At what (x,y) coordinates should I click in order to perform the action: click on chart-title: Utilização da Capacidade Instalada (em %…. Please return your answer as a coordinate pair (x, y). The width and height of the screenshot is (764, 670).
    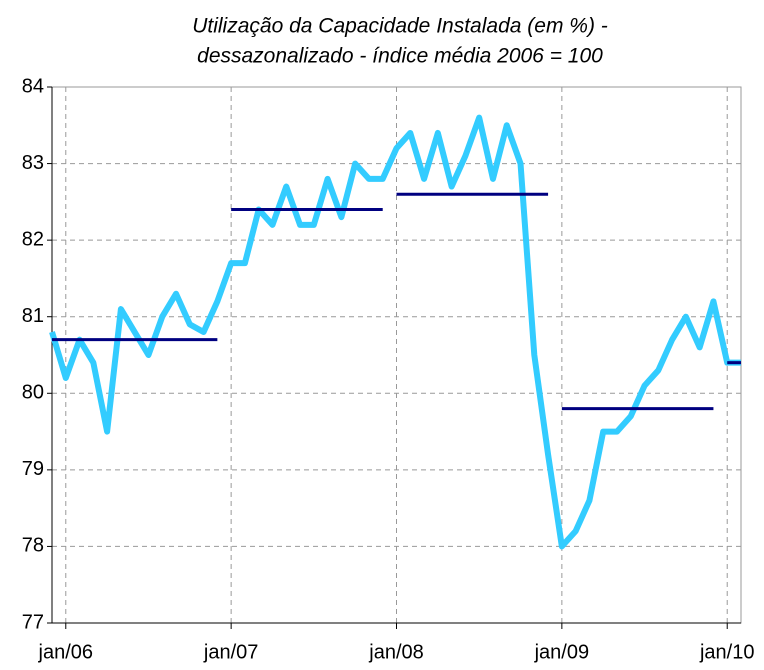
    Looking at the image, I should click on (400, 26).